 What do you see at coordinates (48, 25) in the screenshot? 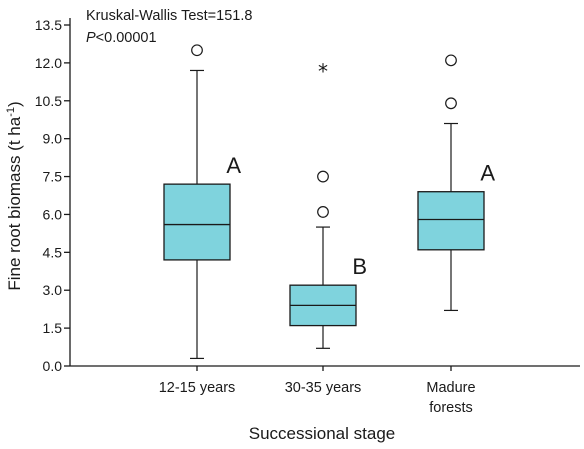
I see `y-tick-label: 13.5` at bounding box center [48, 25].